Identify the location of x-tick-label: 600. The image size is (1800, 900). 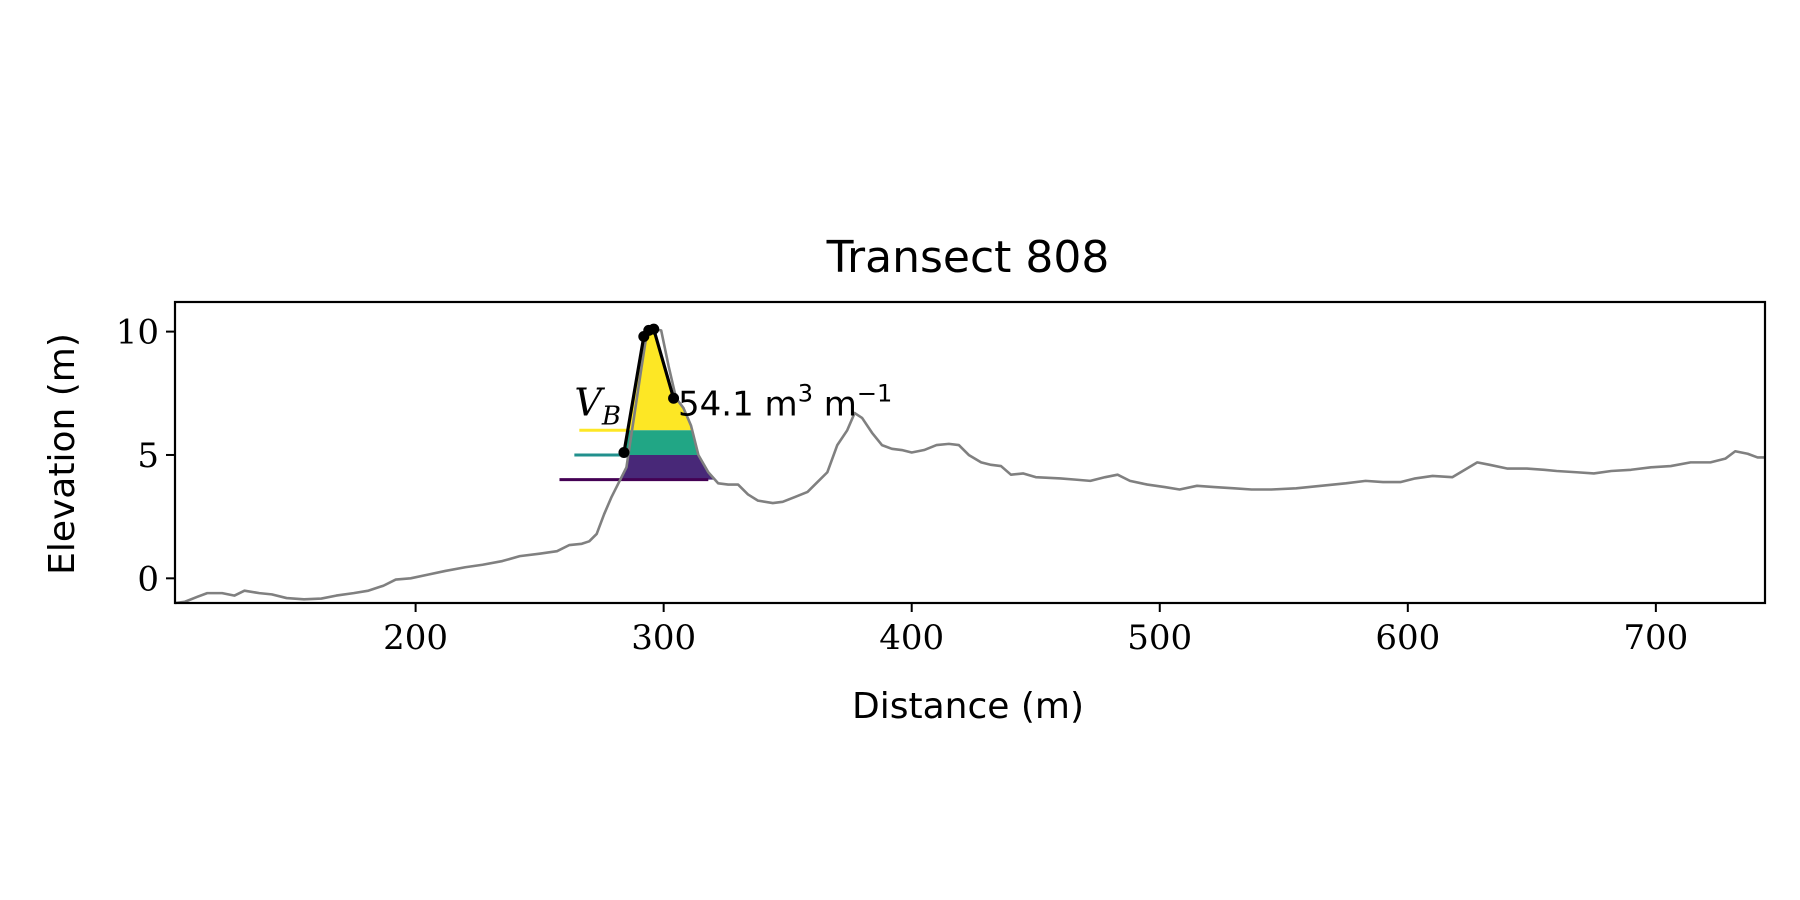
(1407, 638).